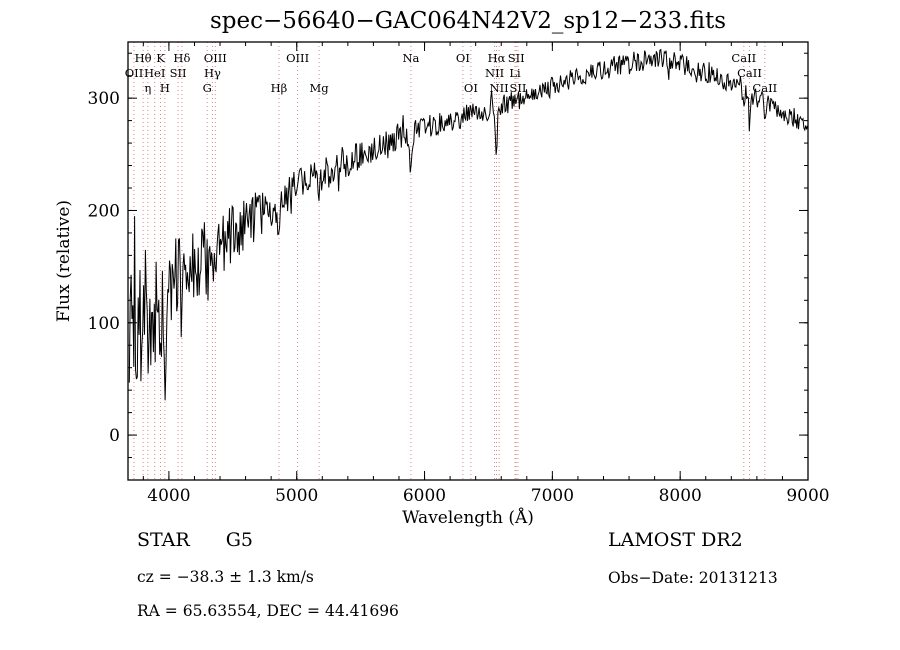  What do you see at coordinates (160, 58) in the screenshot?
I see `spectral-line-label: K` at bounding box center [160, 58].